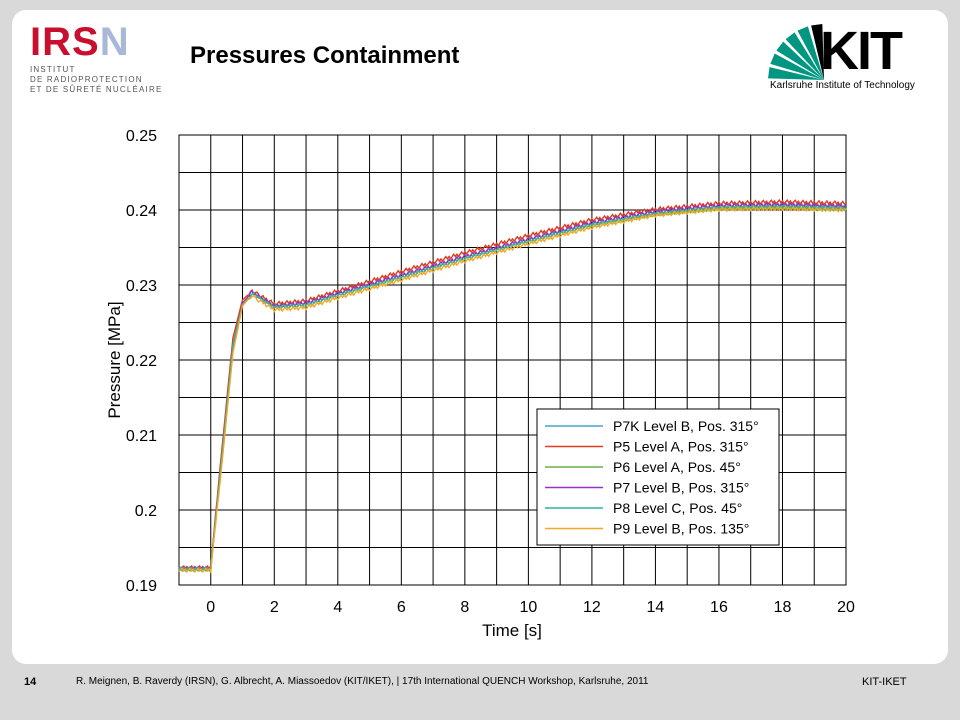  What do you see at coordinates (884, 682) in the screenshot?
I see `footer-org: KIT-IKET` at bounding box center [884, 682].